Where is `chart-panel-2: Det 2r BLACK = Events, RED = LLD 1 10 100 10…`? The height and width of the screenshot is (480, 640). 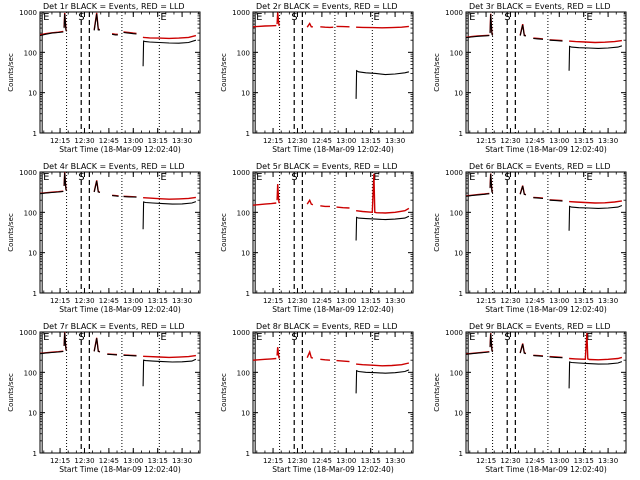
chart-panel-2: Det 2r BLACK = Events, RED = LLD 1 10 100 10… is located at coordinates (317, 78).